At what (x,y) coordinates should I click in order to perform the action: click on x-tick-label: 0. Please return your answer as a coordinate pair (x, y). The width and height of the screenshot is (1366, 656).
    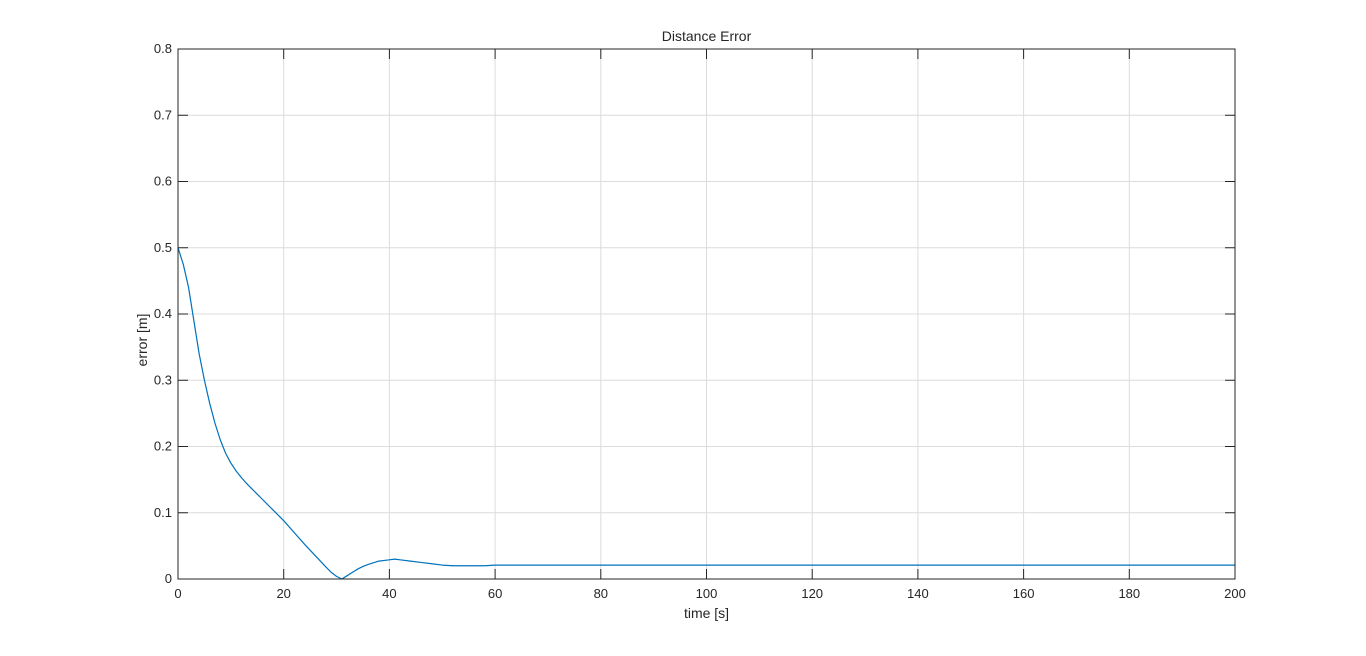
    Looking at the image, I should click on (177, 593).